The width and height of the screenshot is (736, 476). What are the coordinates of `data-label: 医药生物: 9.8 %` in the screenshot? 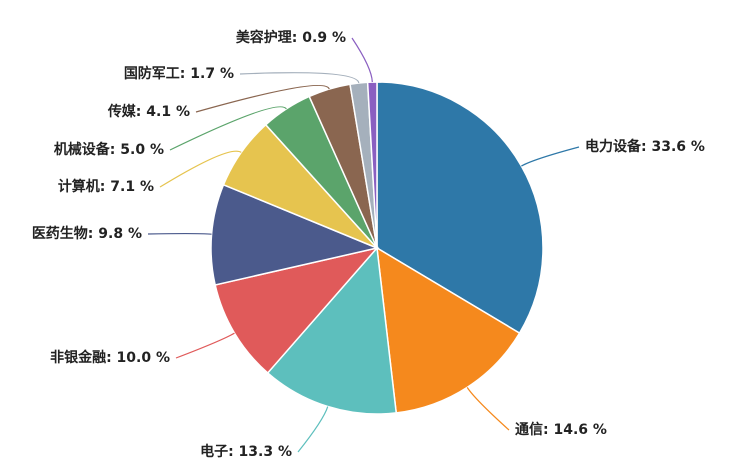 It's located at (87, 233).